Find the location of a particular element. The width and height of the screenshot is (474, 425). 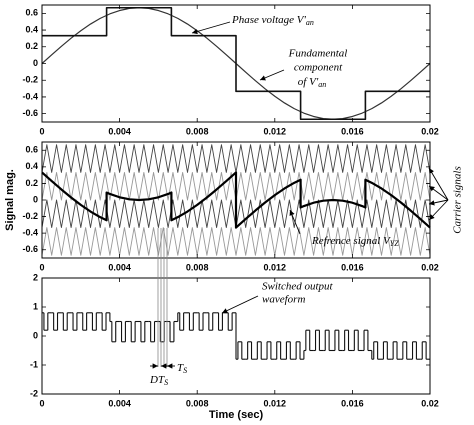

y-axis-label: Signal mag. is located at coordinates (10, 200).